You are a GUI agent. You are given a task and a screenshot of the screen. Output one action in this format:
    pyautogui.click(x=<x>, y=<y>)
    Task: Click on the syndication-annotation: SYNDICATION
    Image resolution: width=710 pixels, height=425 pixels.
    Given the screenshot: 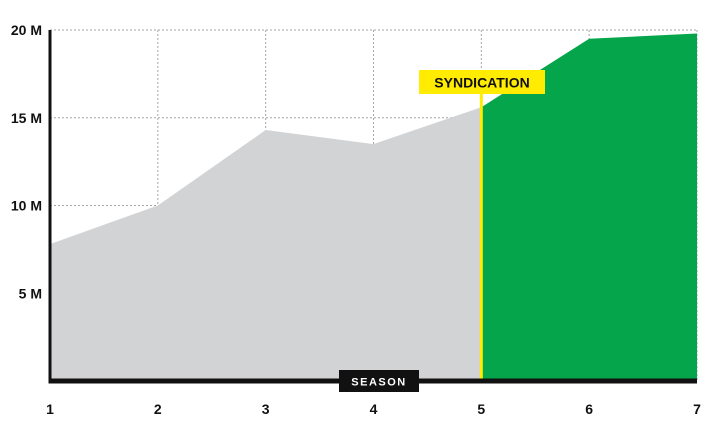 What is the action you would take?
    pyautogui.click(x=482, y=225)
    